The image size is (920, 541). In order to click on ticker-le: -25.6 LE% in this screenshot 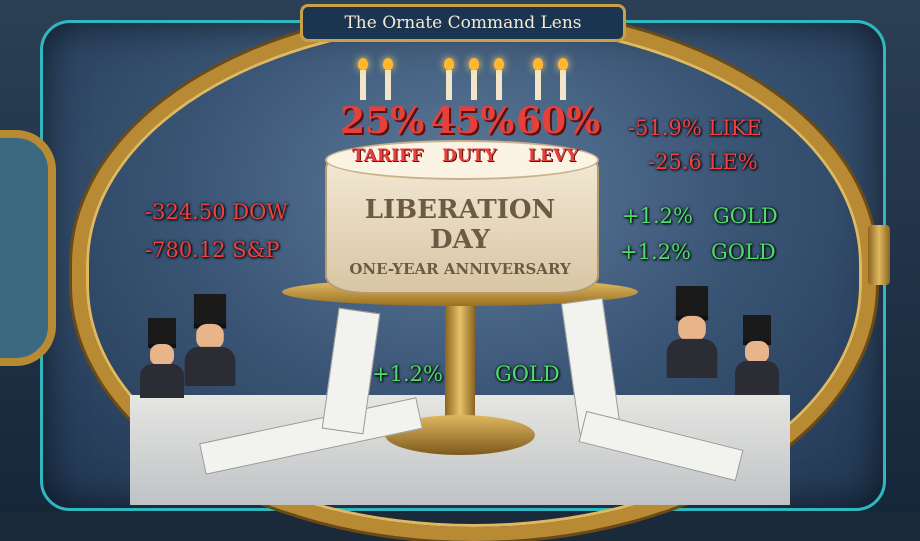, I will do `click(703, 162)`.